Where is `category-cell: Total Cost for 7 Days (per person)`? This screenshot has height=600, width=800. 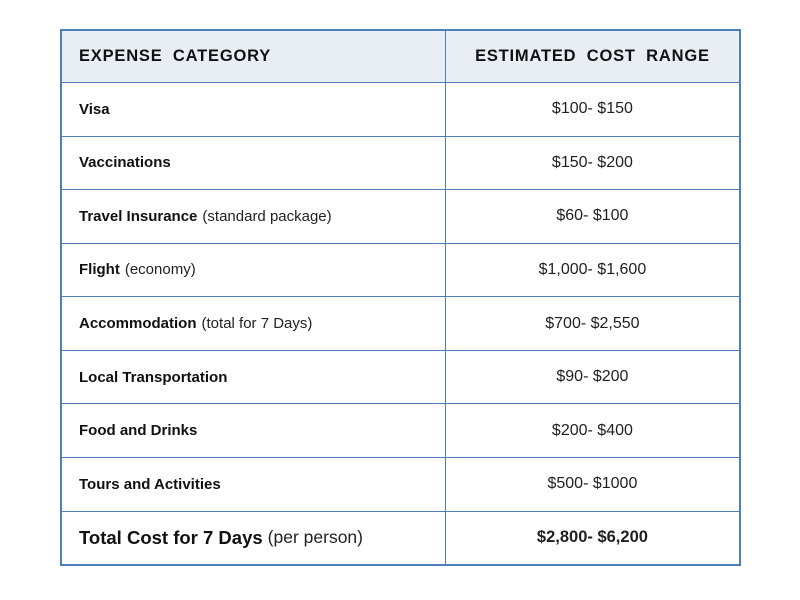
category-cell: Total Cost for 7 Days (per person) is located at coordinates (254, 538).